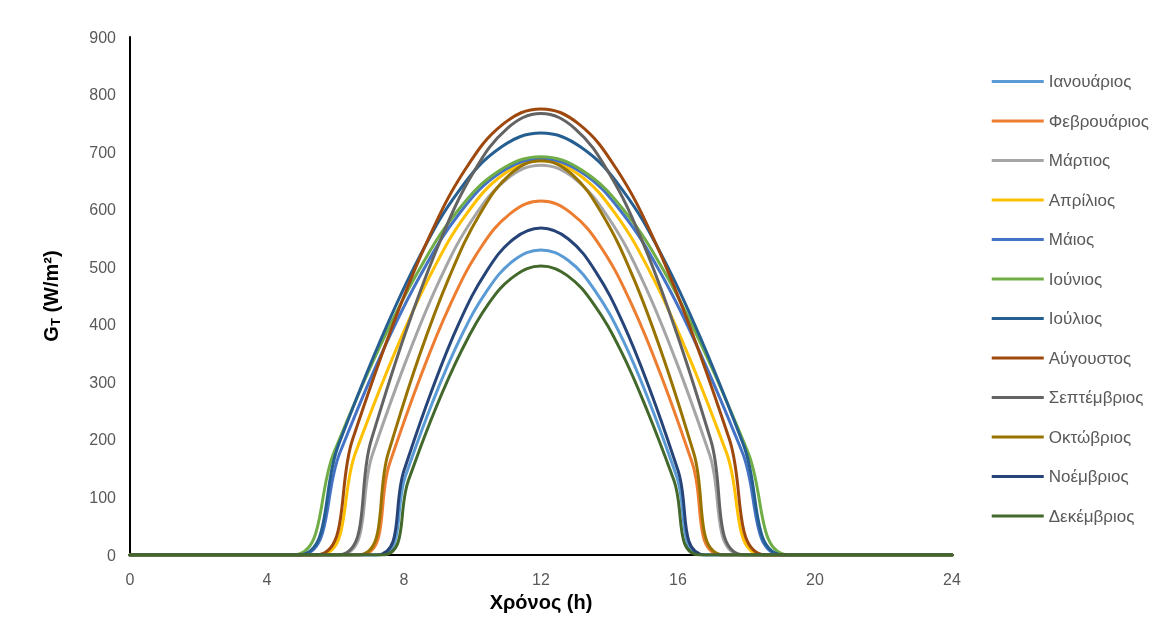 This screenshot has width=1172, height=635. I want to click on x-axis-title: Χρόνος (h), so click(541, 601).